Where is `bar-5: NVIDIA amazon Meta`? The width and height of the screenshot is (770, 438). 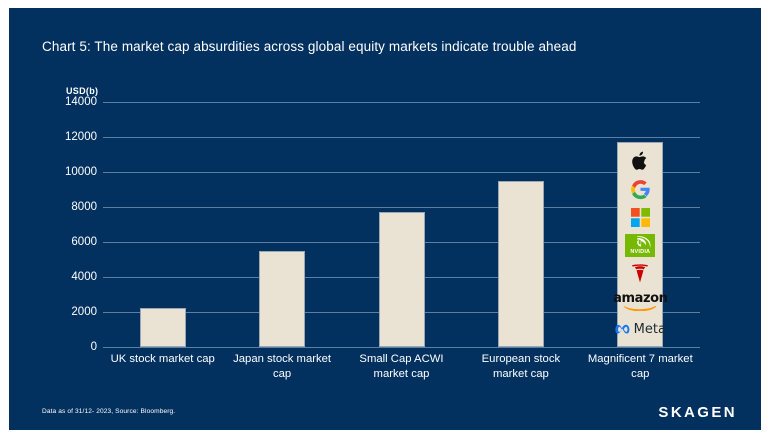 bar-5: NVIDIA amazon Meta is located at coordinates (640, 244).